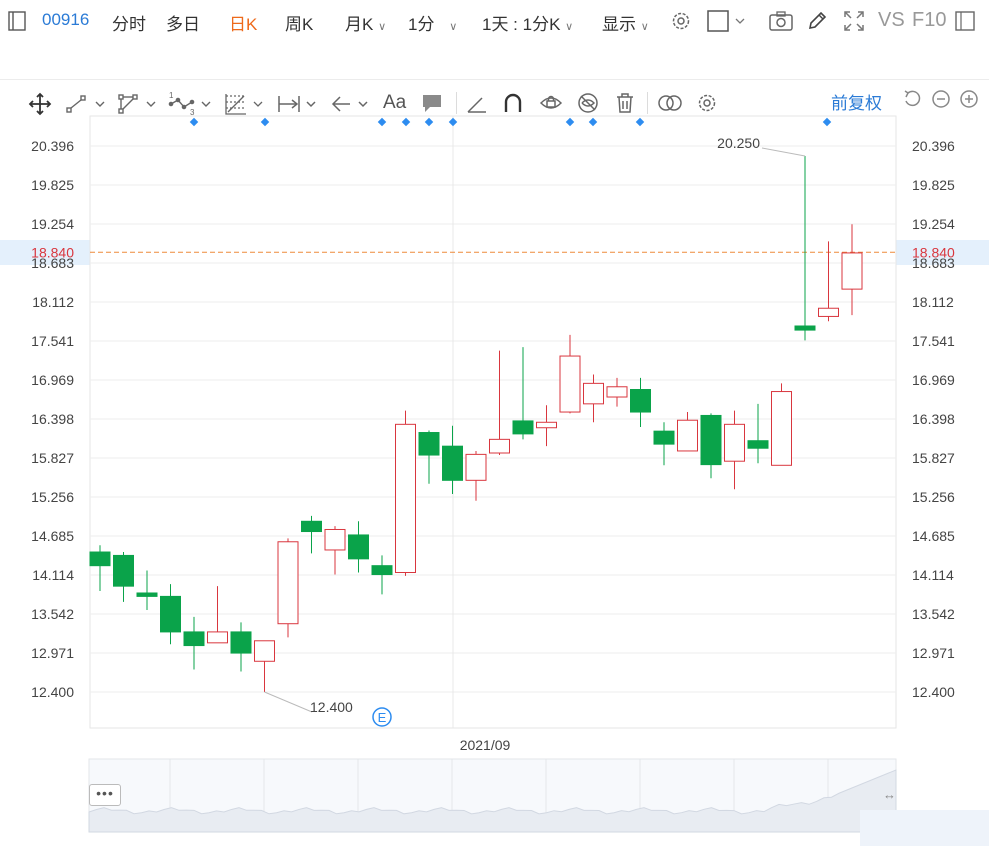  I want to click on range-select: 1天 : 1分K ∨, so click(527, 22).